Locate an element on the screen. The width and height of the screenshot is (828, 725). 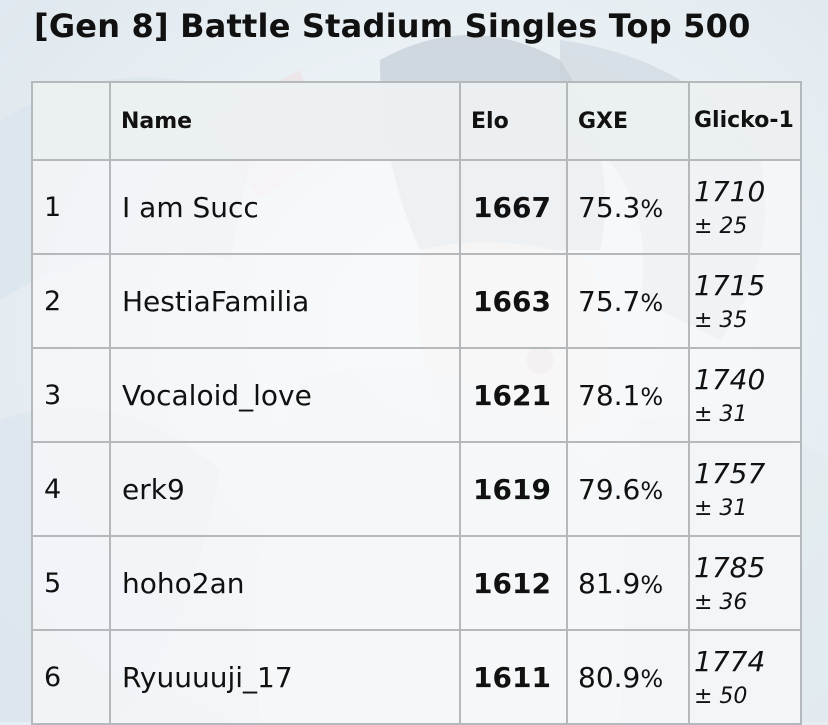
glicko-cell: 1785 ± 36 is located at coordinates (745, 583).